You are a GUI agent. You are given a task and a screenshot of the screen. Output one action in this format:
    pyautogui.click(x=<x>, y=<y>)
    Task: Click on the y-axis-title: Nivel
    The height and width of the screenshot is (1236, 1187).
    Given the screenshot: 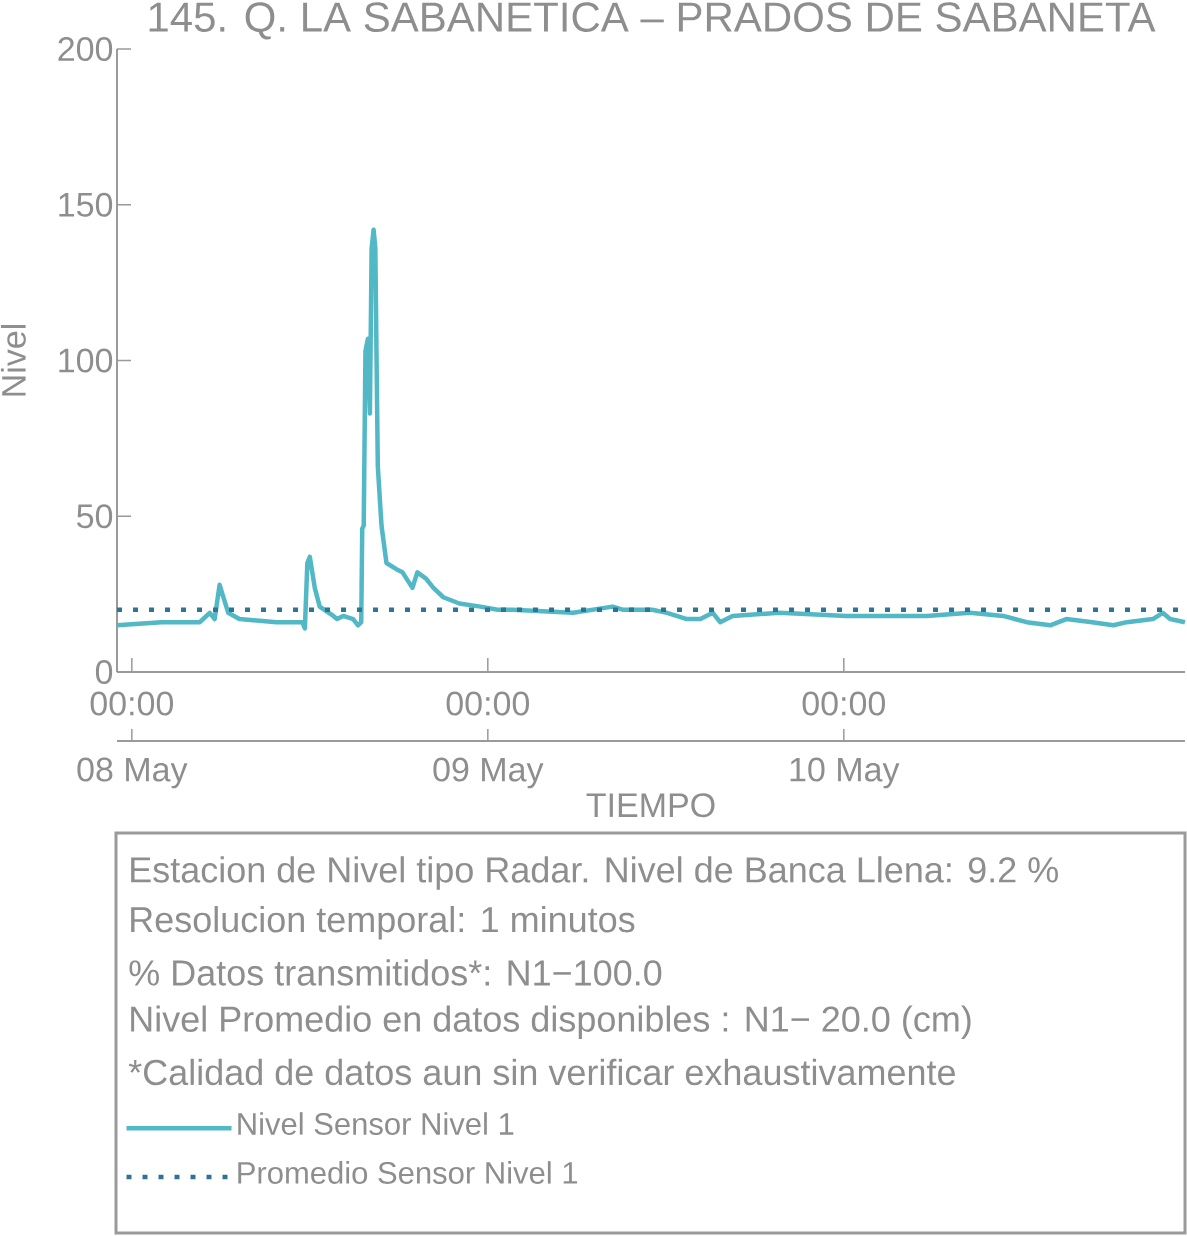 What is the action you would take?
    pyautogui.click(x=13, y=360)
    